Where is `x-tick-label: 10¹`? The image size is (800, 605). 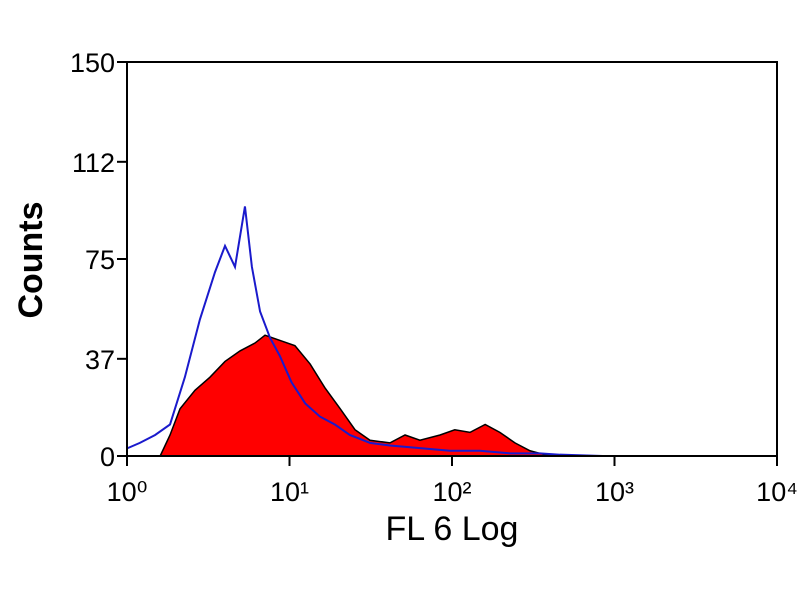 x-tick-label: 10¹ is located at coordinates (289, 492).